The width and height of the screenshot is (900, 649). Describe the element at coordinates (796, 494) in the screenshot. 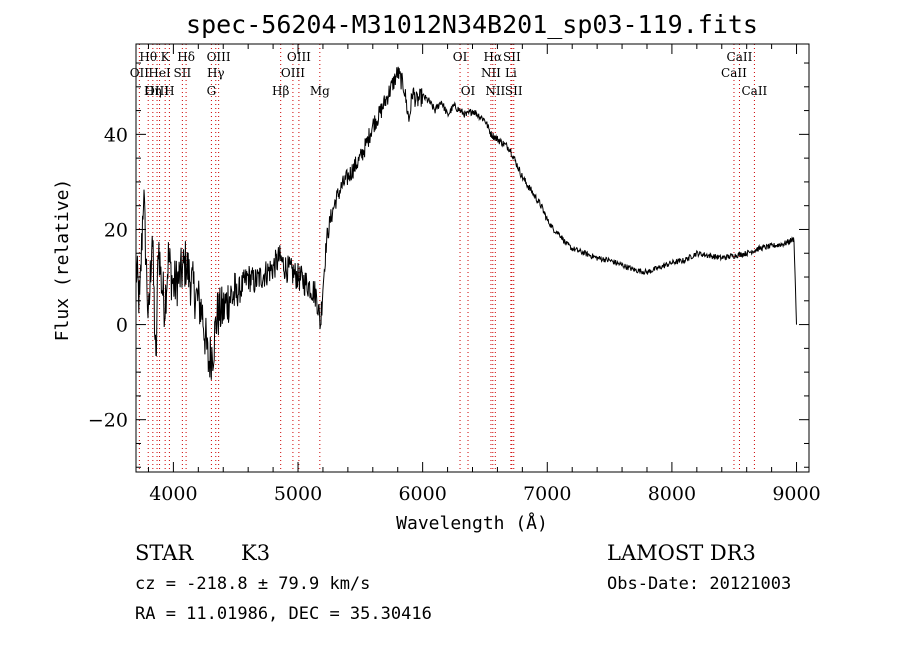

I see `x-tick-label: 9000` at that location.